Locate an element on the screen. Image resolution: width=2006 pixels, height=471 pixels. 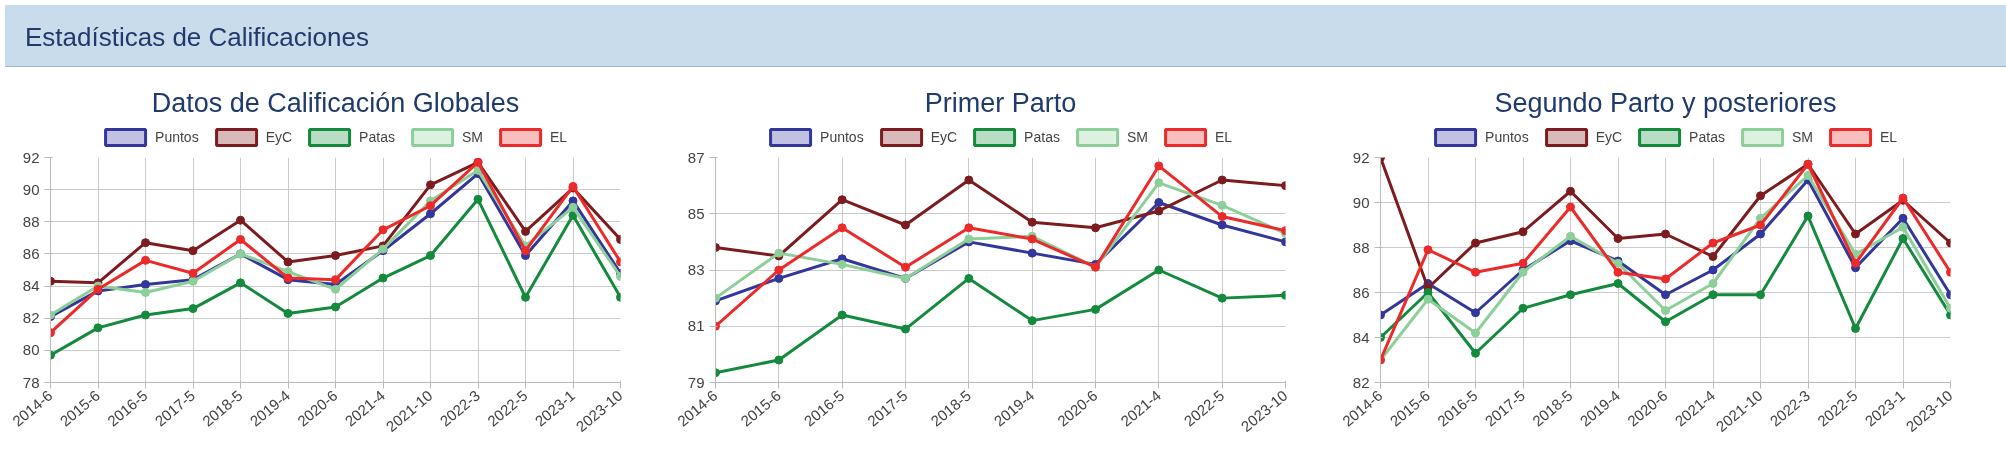
y-tick-label: 79 is located at coordinates (696, 382).